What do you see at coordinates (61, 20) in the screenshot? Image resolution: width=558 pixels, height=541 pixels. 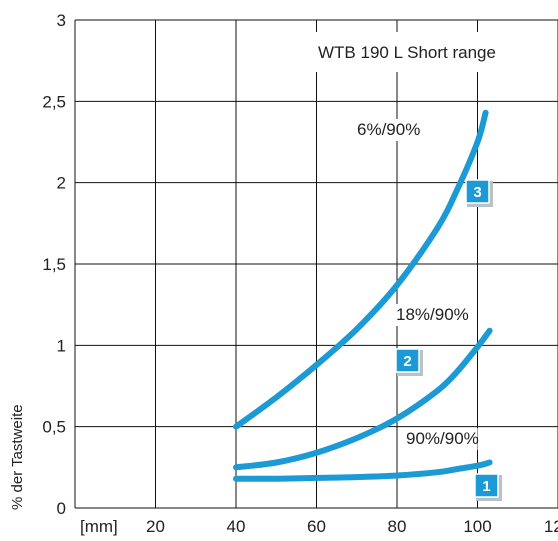 I see `y-tick-label: 3` at bounding box center [61, 20].